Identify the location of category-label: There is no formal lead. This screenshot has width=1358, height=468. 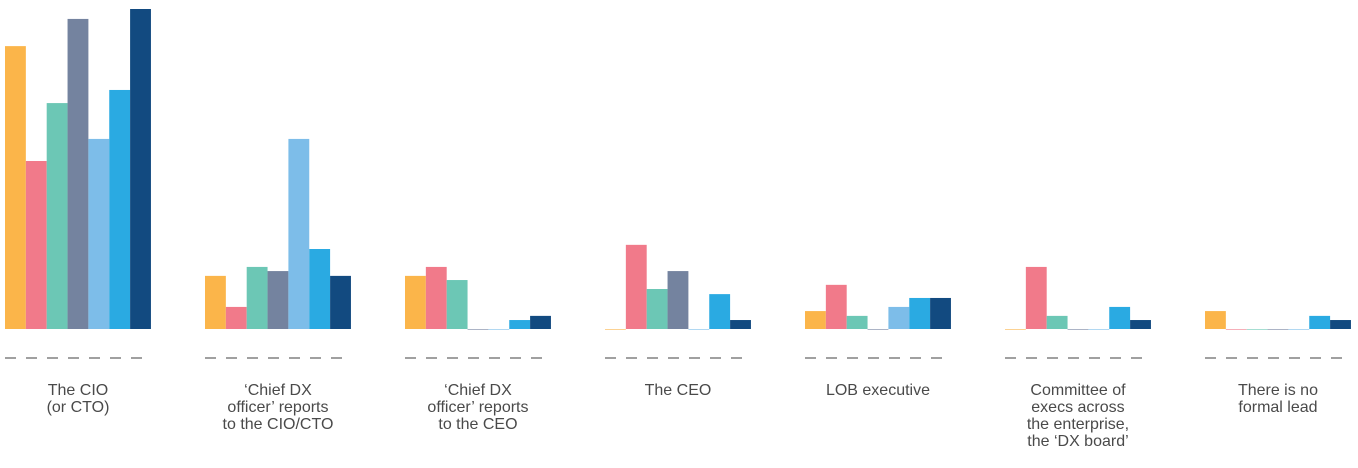
(1277, 399).